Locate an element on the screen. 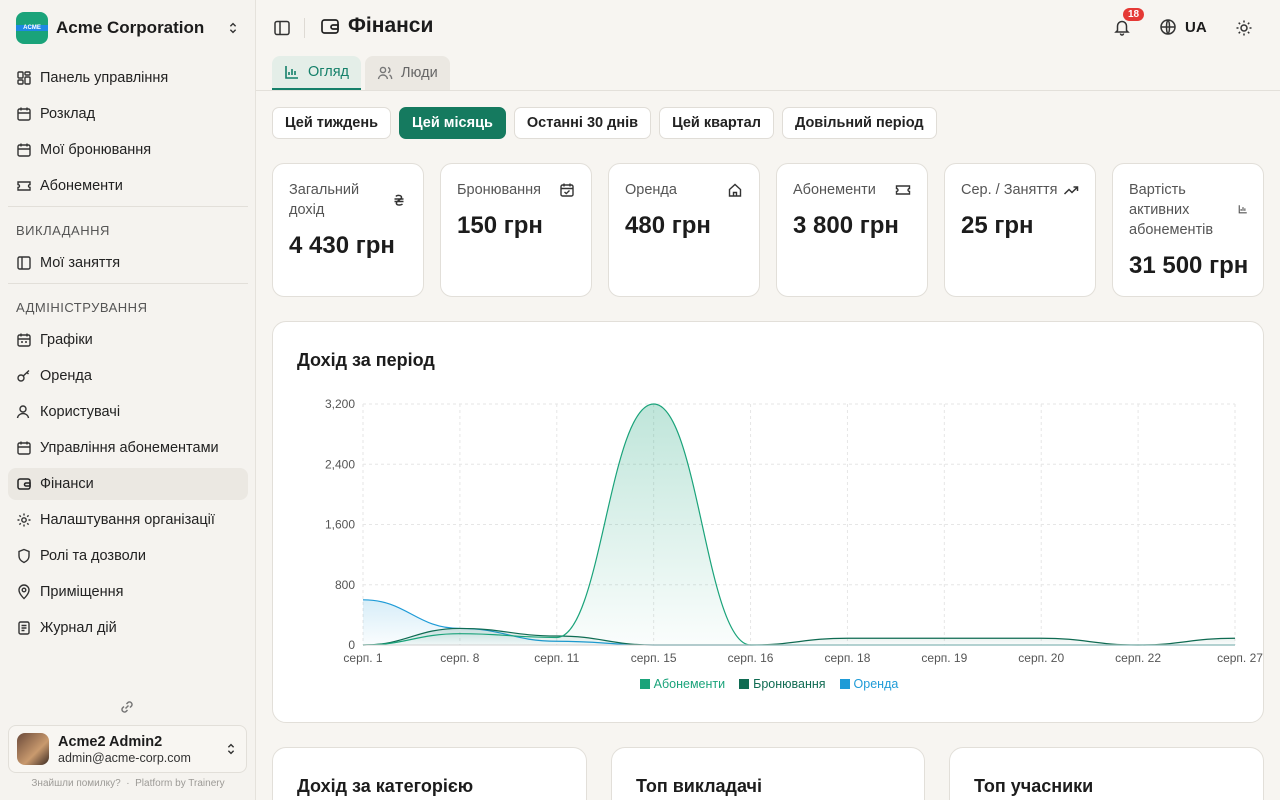 This screenshot has width=1280, height=800. sidebar-item-charts: Графіки is located at coordinates (128, 340).